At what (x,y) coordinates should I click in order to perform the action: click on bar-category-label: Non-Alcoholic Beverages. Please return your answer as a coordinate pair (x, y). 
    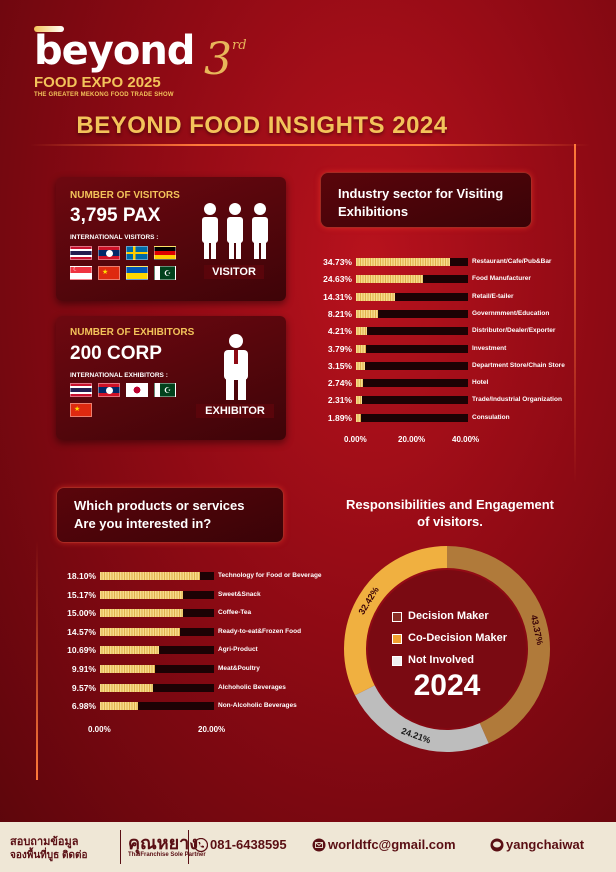
    Looking at the image, I should click on (257, 706).